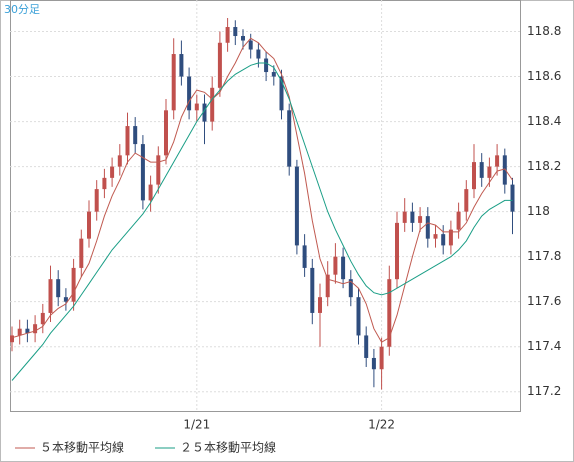 This screenshot has width=574, height=462. Describe the element at coordinates (544, 31) in the screenshot. I see `y-tick-label: 118.8` at that location.